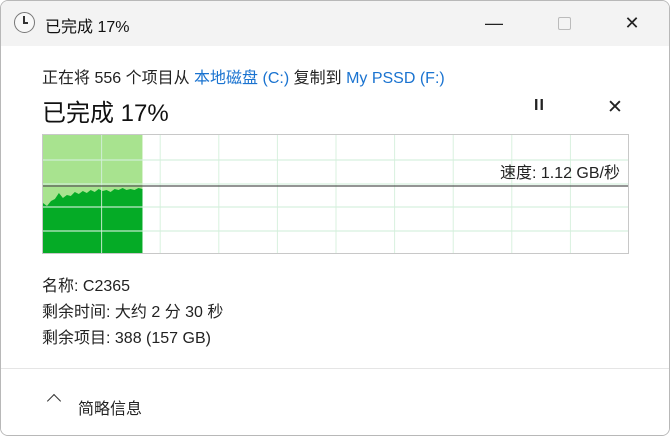 The height and width of the screenshot is (436, 670). Describe the element at coordinates (632, 23) in the screenshot. I see `close-window-button: ✕` at that location.